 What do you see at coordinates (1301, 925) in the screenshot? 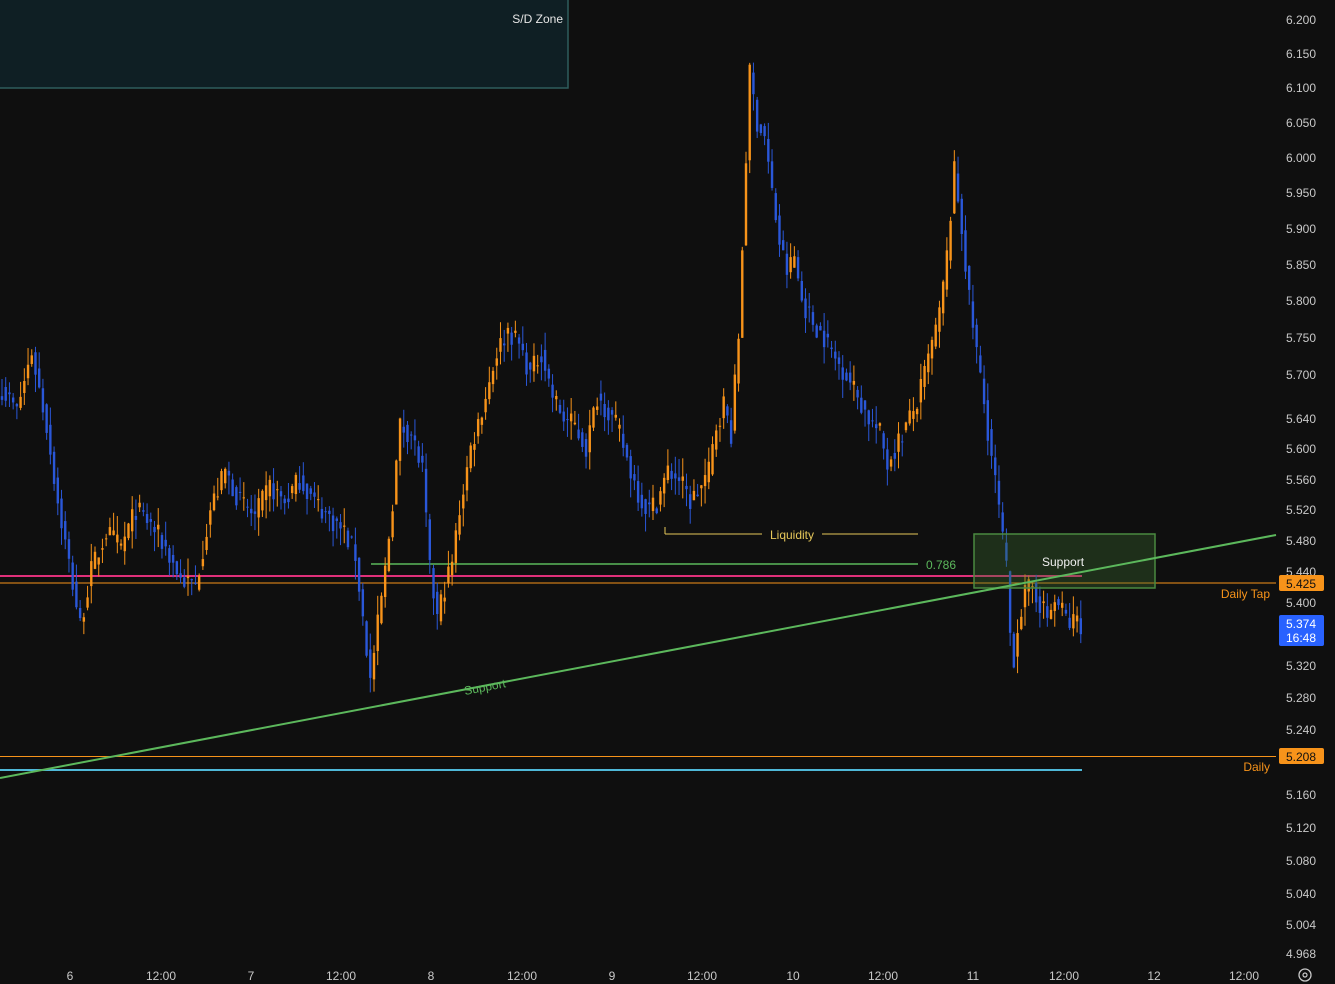
I see `y-tick-label: 5.004` at bounding box center [1301, 925].